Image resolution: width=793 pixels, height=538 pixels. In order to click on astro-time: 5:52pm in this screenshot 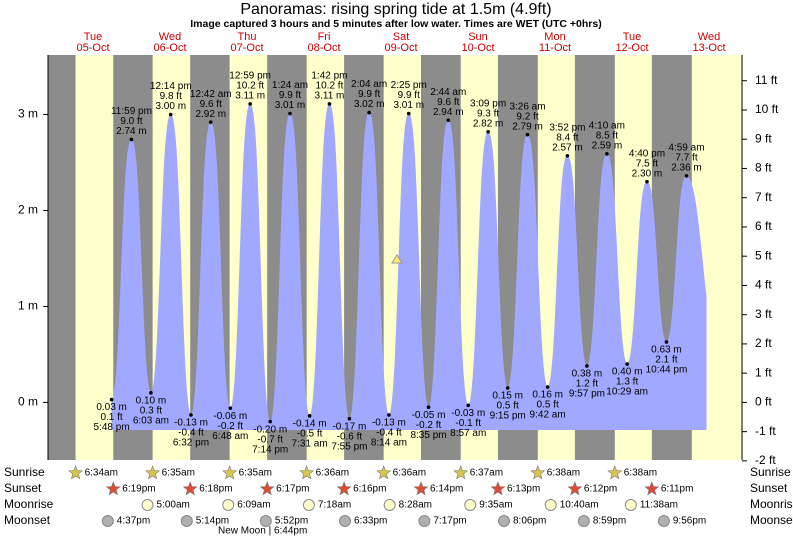, I will do `click(291, 521)`.